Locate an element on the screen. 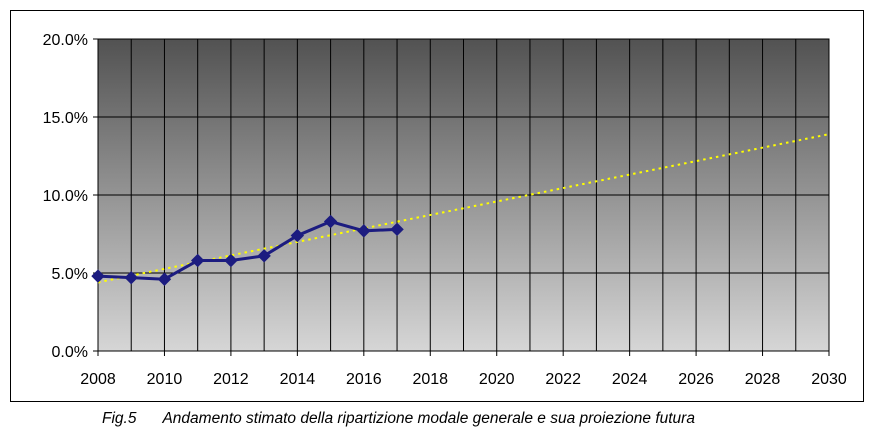 The height and width of the screenshot is (441, 887). x-tick-label: 2026 is located at coordinates (696, 379).